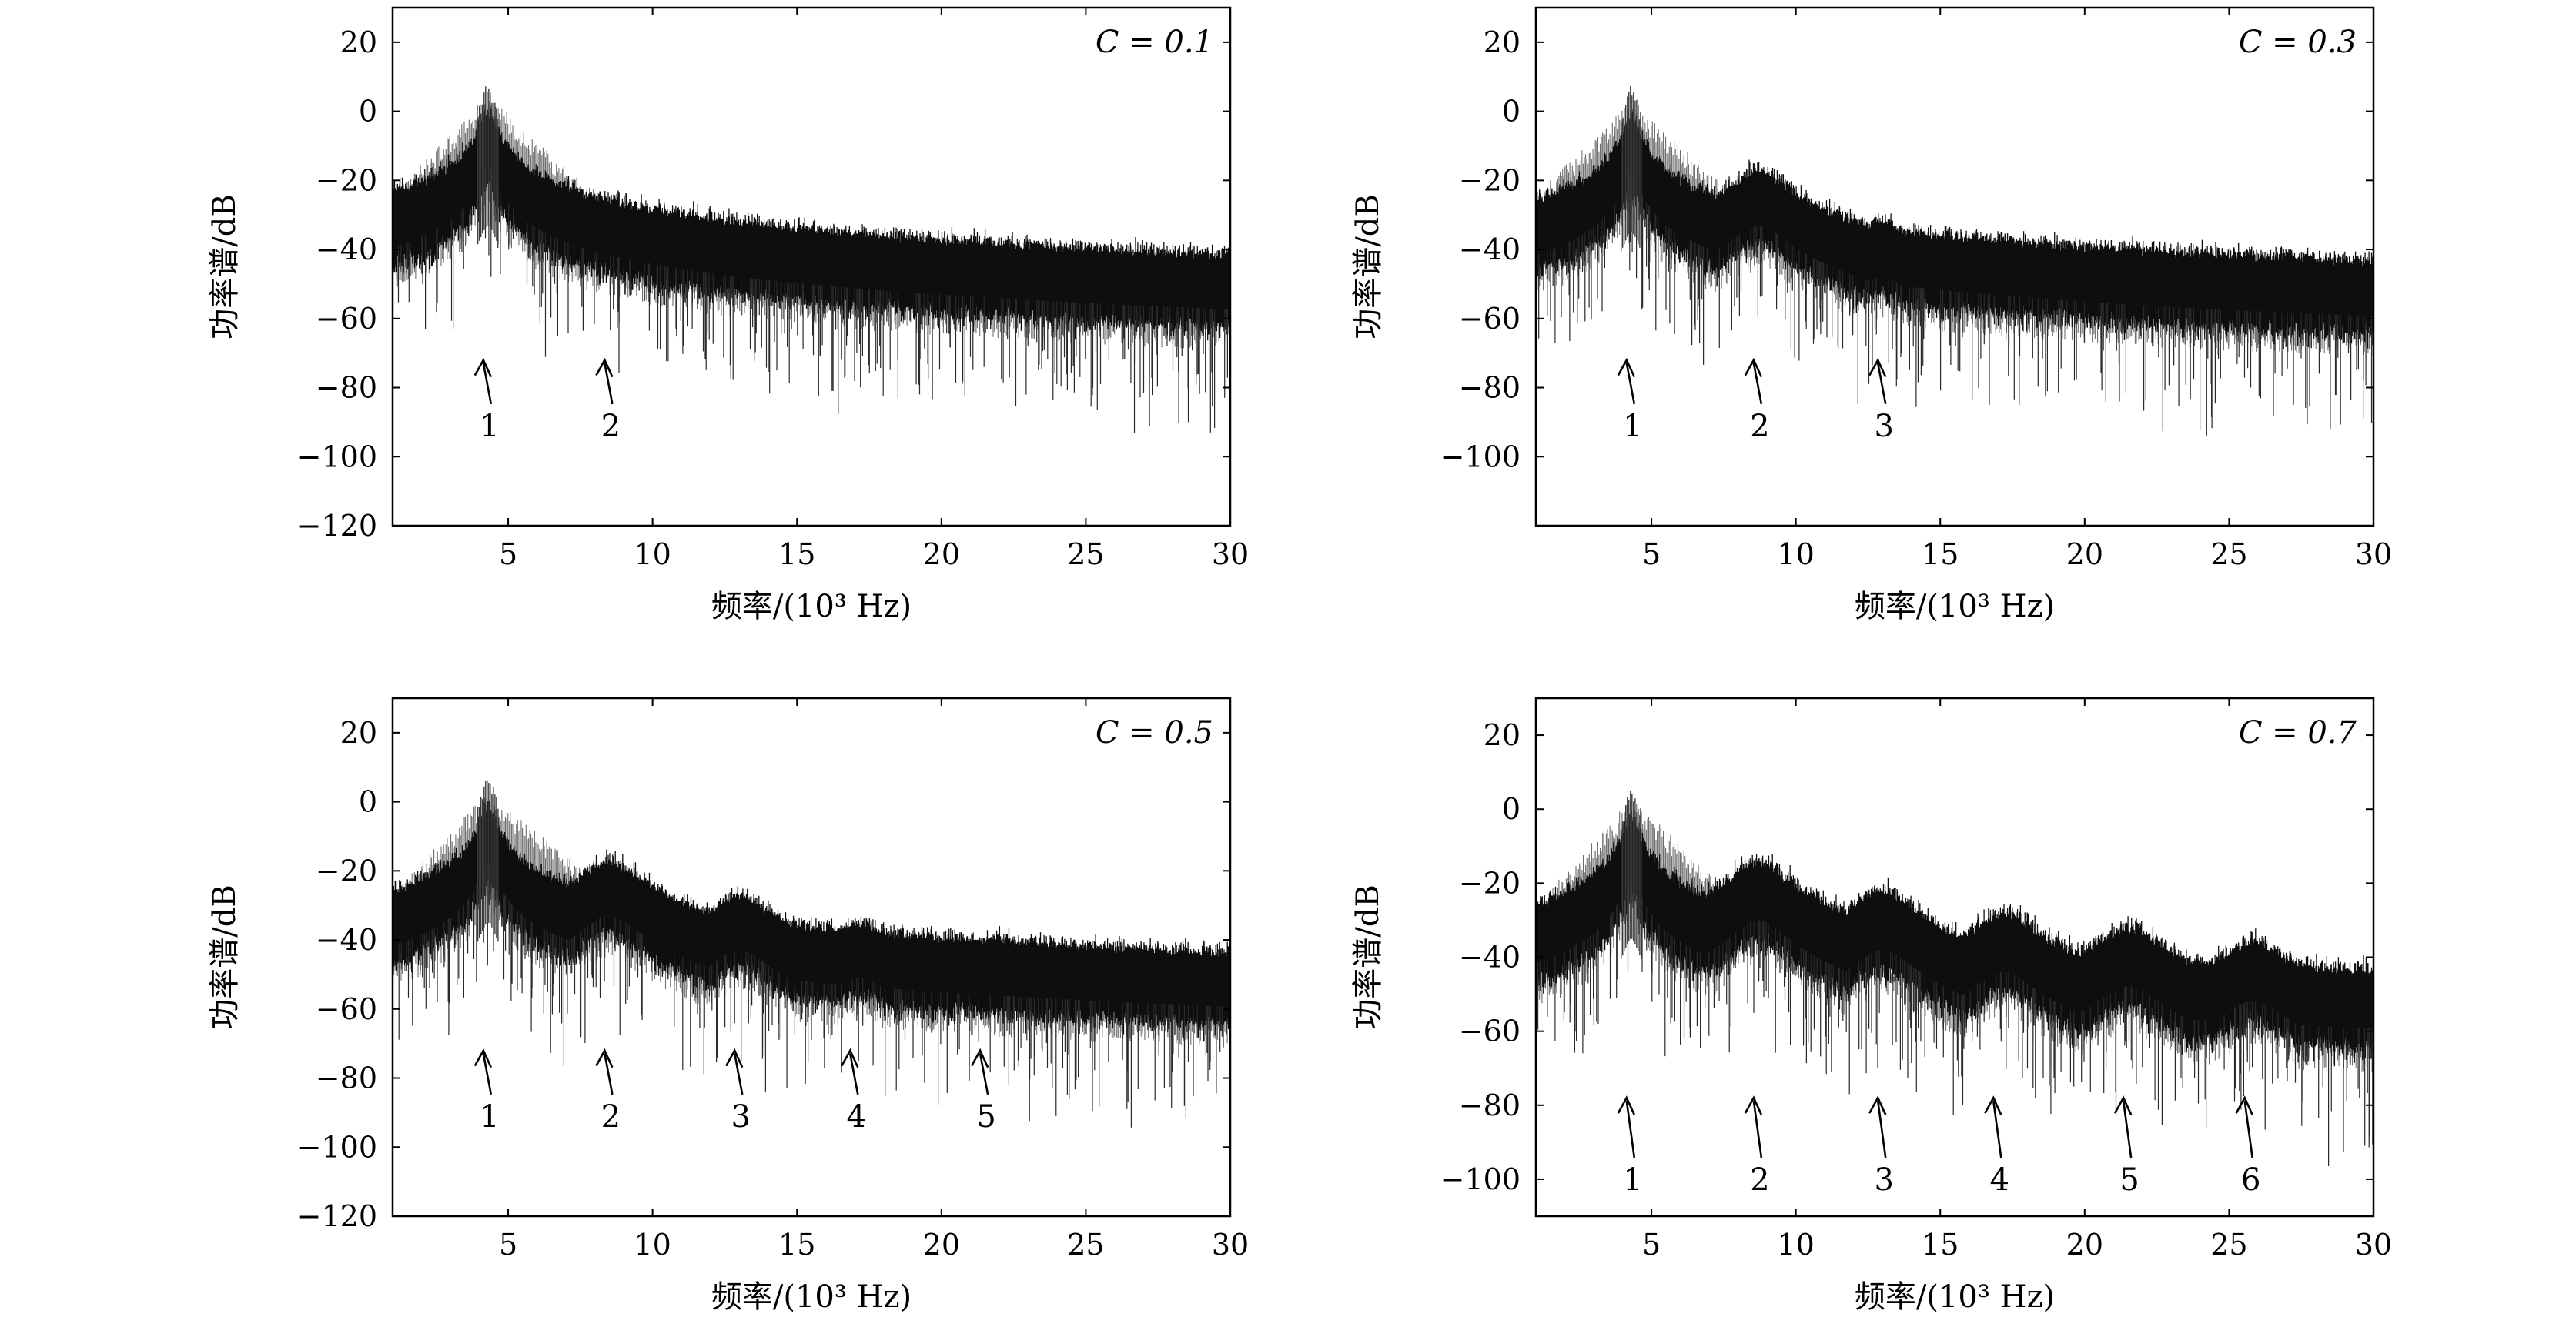  I want to click on harmonic-label: 6, so click(2251, 1180).